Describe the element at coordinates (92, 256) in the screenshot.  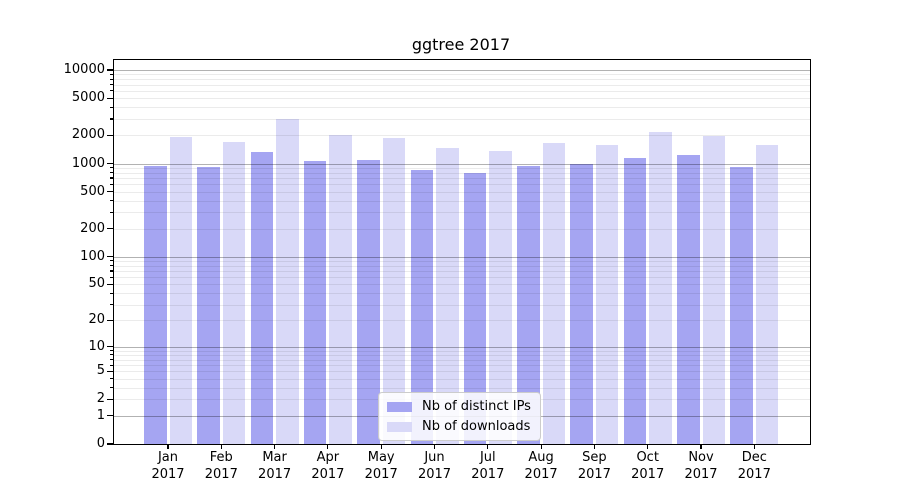
I see `y-tick-label: 100` at that location.